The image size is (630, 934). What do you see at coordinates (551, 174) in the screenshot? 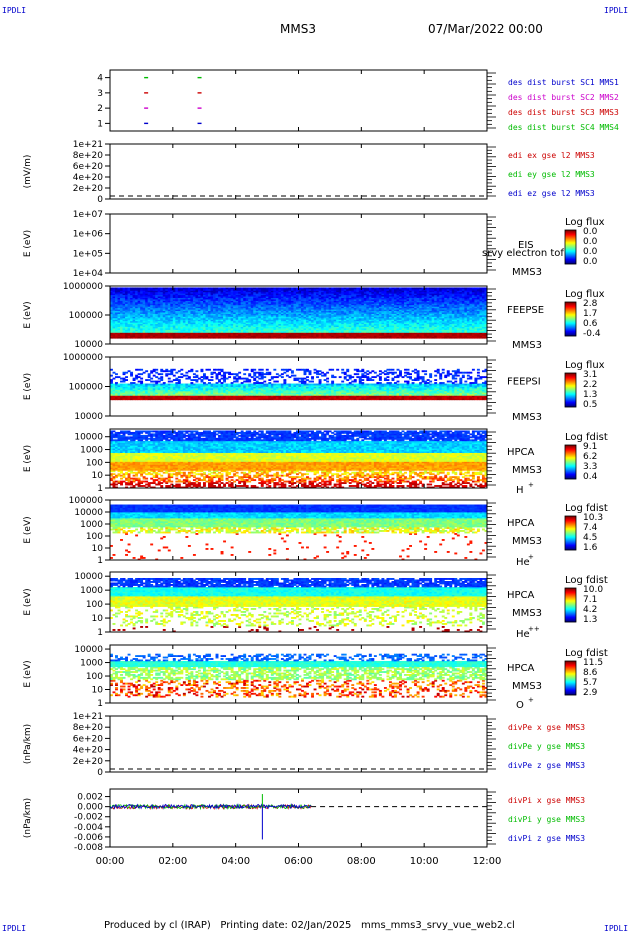
I see `legend-entry: edi ey gse l2 MMS3` at bounding box center [551, 174].